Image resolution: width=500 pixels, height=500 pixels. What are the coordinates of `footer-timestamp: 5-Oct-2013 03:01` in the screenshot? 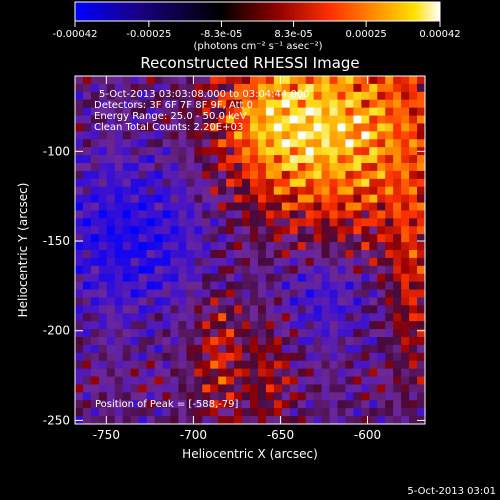 It's located at (451, 491).